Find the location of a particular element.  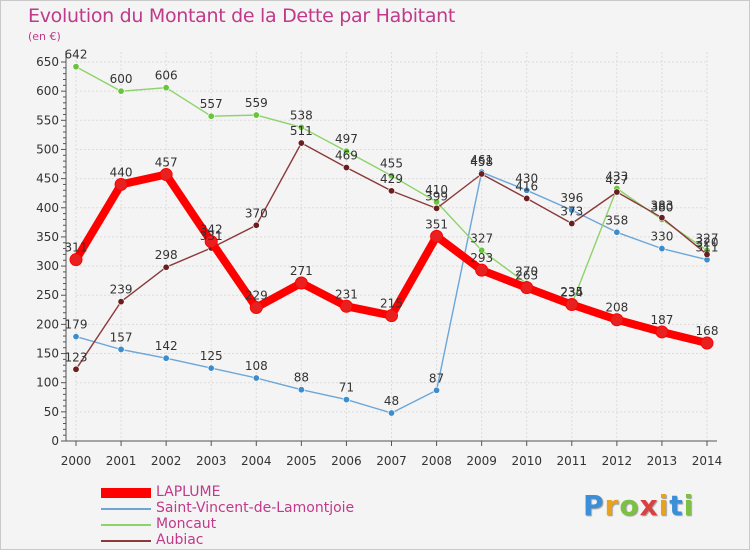

x-tick-label: 2013 is located at coordinates (662, 461).